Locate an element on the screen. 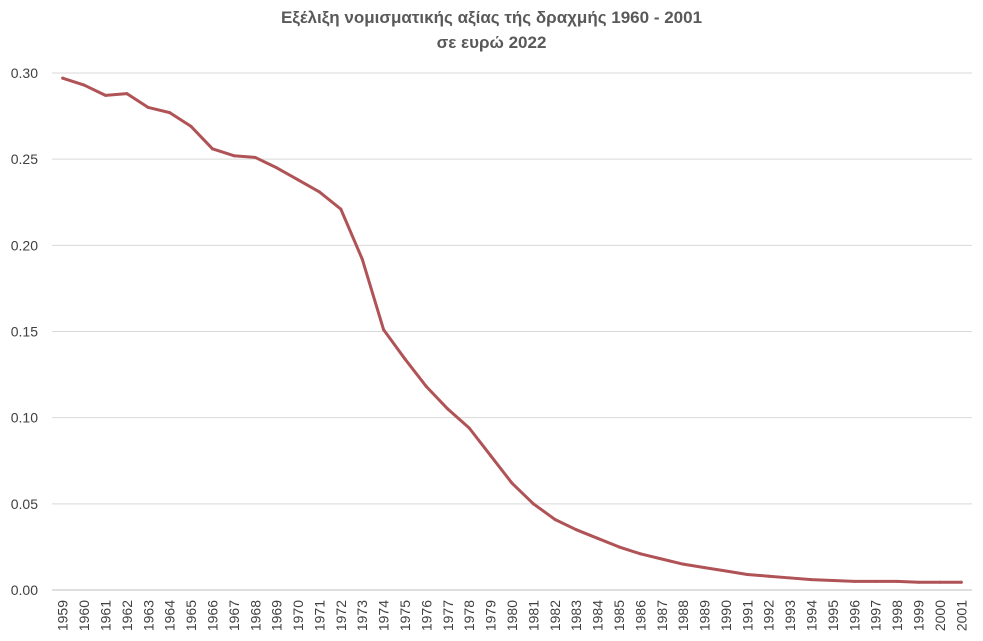 The width and height of the screenshot is (983, 641). x-tick-label: 1973 is located at coordinates (362, 615).